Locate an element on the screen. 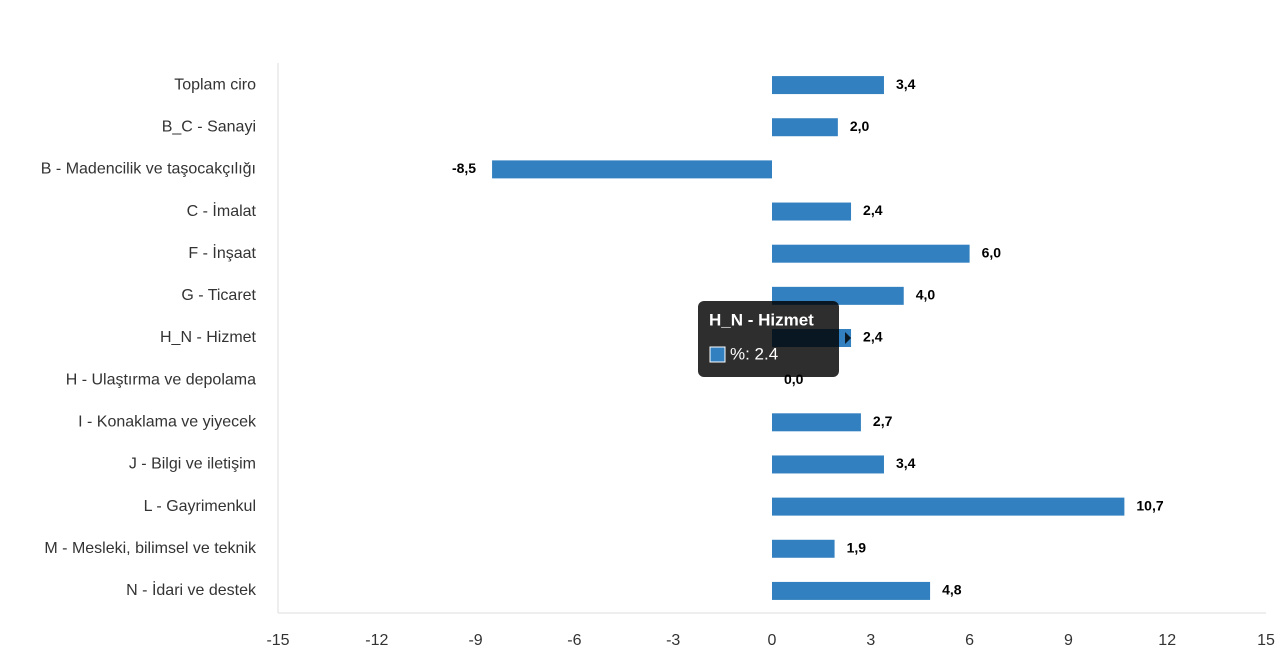 This screenshot has height=658, width=1280. y-tick-label: G - Ticaret is located at coordinates (218, 295).